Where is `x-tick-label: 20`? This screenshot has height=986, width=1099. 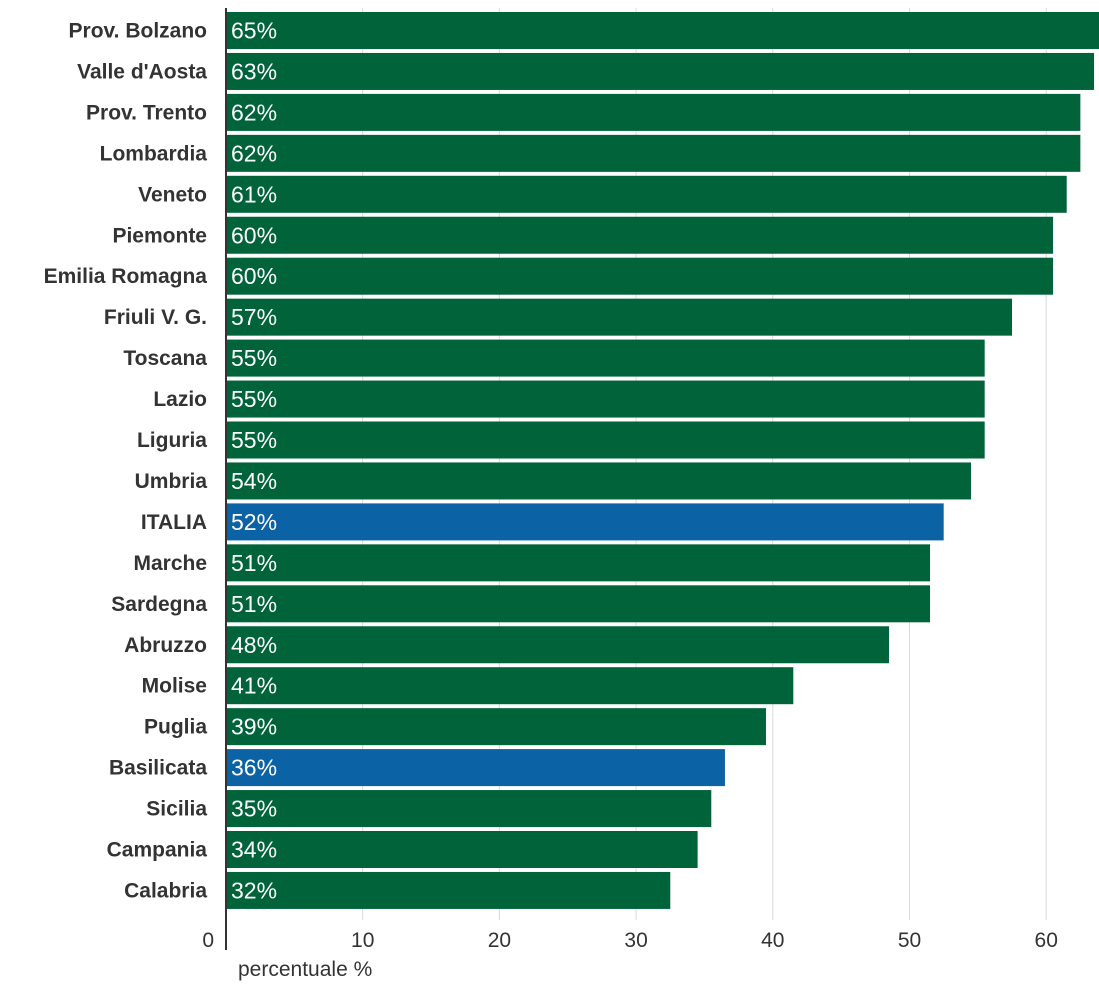 x-tick-label: 20 is located at coordinates (499, 940).